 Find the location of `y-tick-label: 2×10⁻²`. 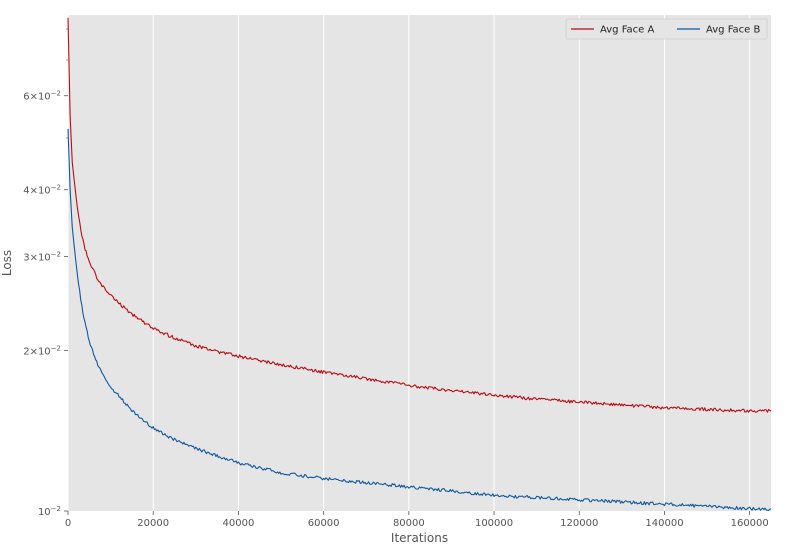

y-tick-label: 2×10⁻² is located at coordinates (42, 350).